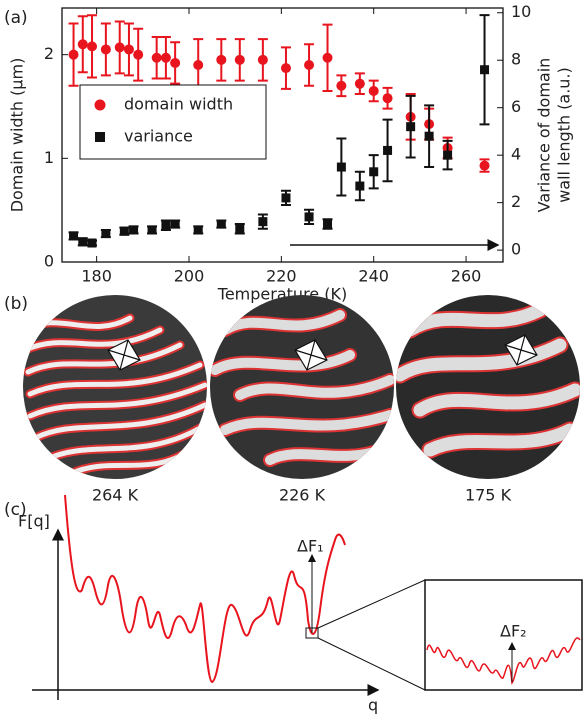 This screenshot has width=585, height=714. What do you see at coordinates (15, 510) in the screenshot?
I see `panel-label: (c)` at bounding box center [15, 510].